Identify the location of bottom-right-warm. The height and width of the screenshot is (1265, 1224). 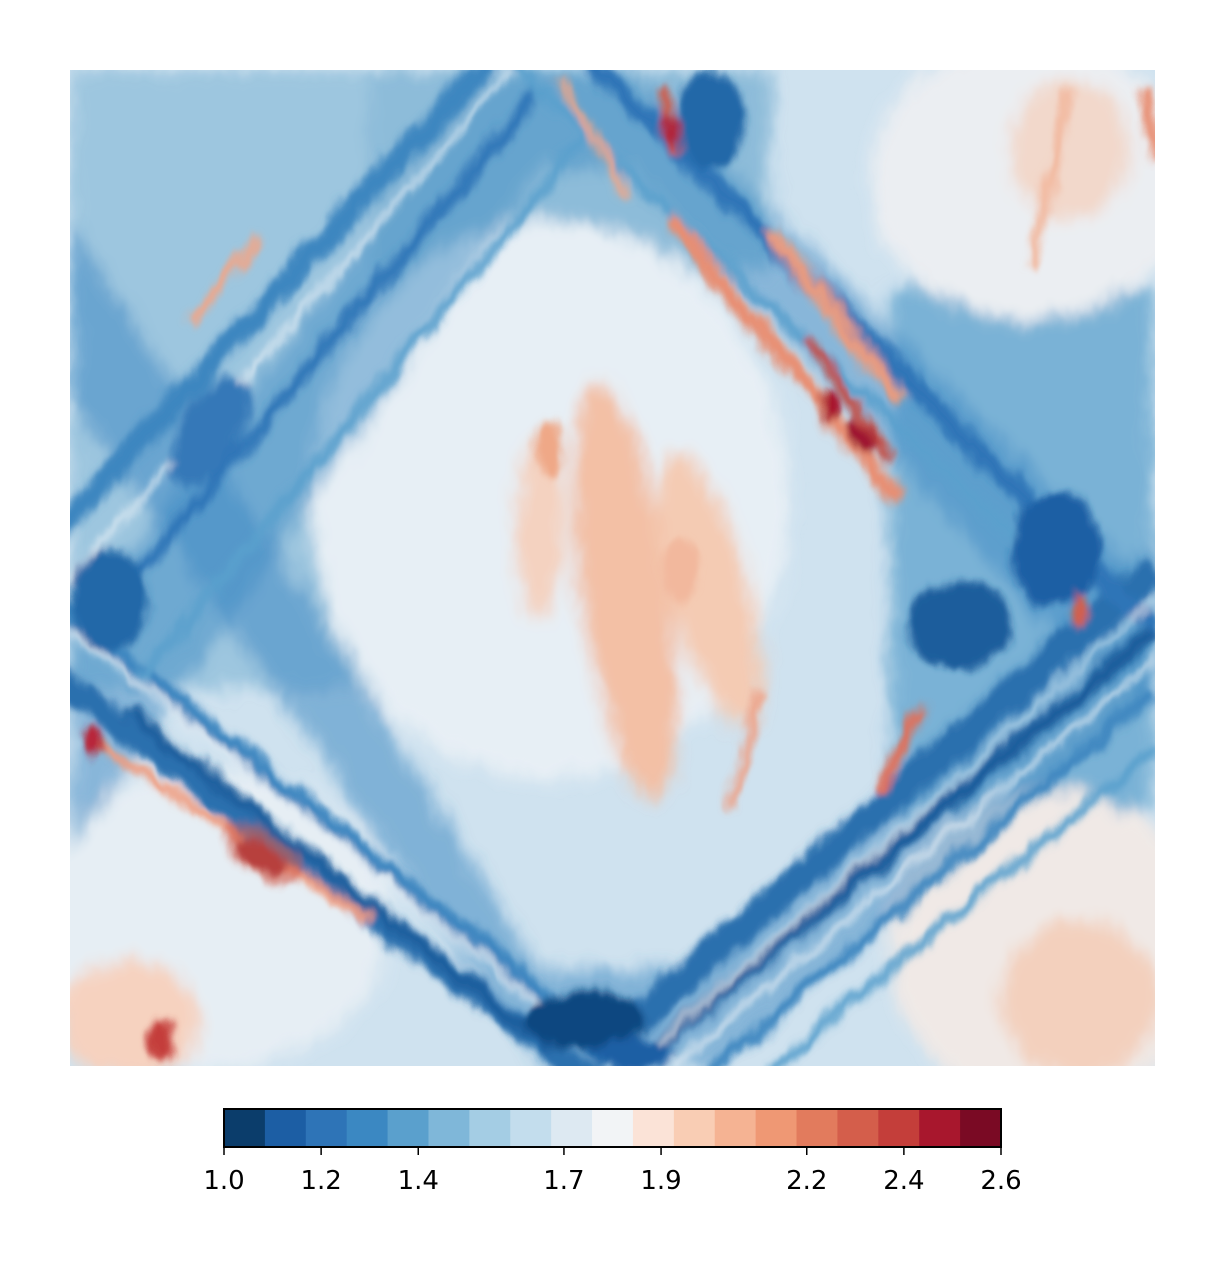
(1077, 993).